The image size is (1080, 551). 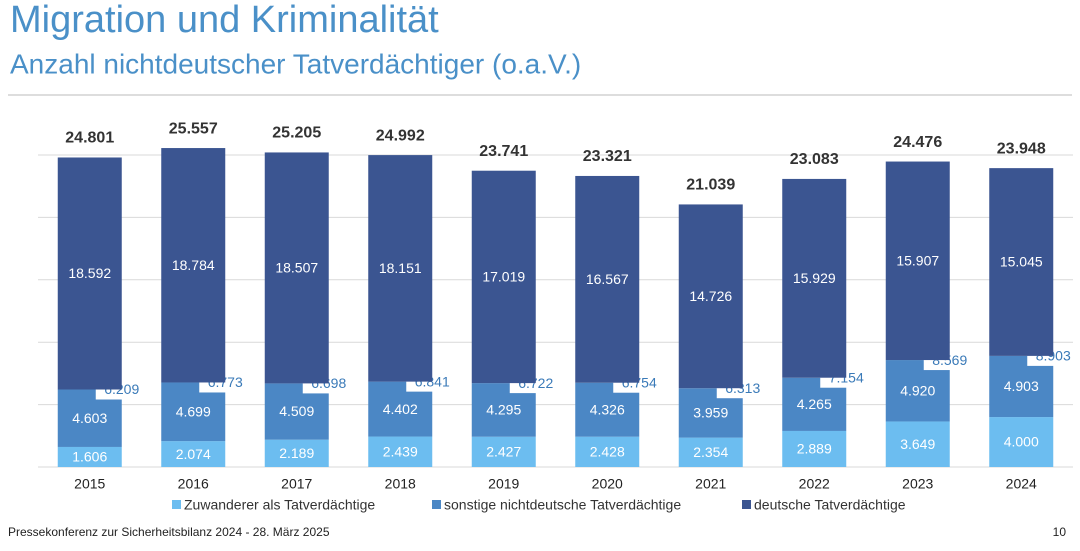 What do you see at coordinates (279, 505) in the screenshot?
I see `legend-label: Zuwanderer als Tatverdächtige` at bounding box center [279, 505].